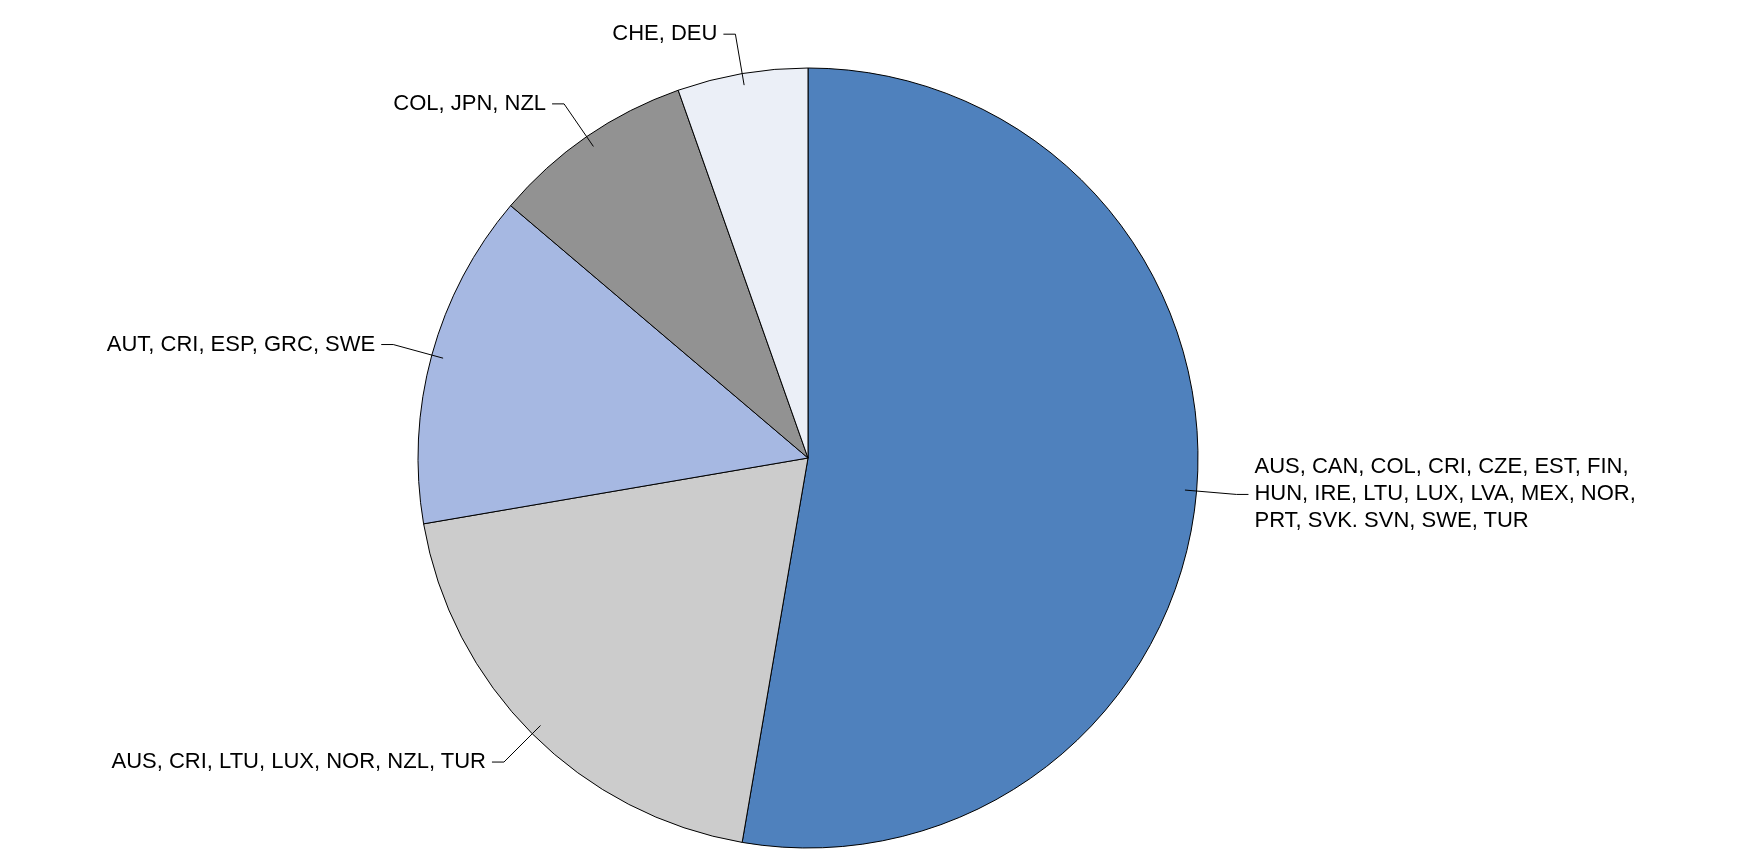  I want to click on slice-label: AUS, CRI, LTU, LUX, NOR, NZL, TUR, so click(298, 760).